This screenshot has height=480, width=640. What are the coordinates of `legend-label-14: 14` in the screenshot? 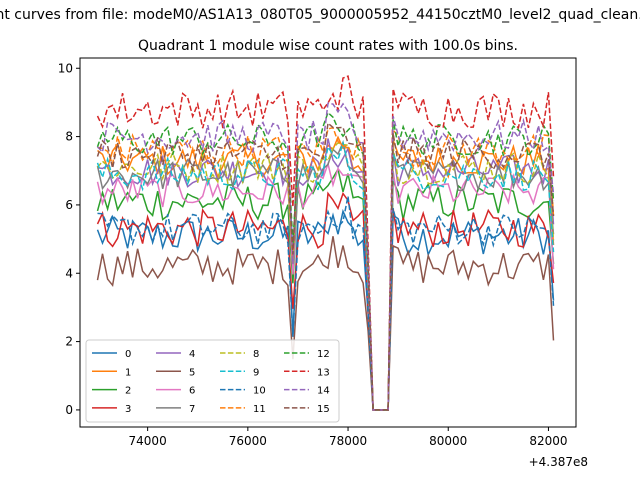 It's located at (323, 391).